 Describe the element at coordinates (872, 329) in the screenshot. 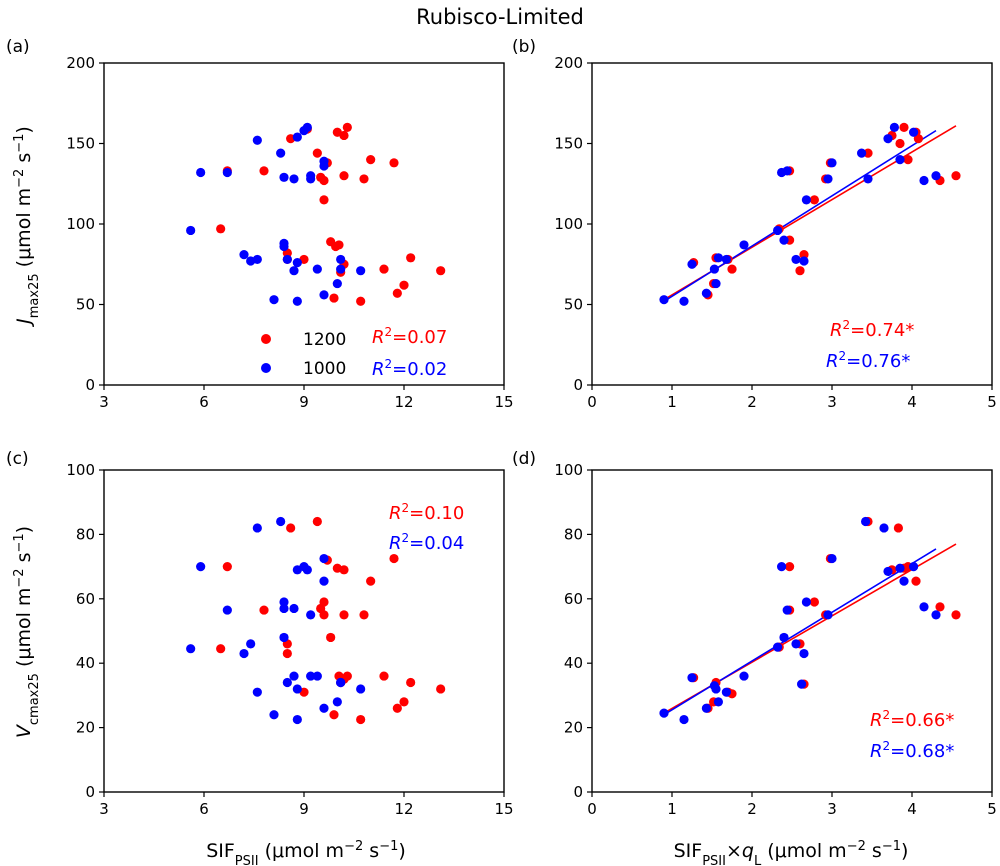

I see `r2-label-red: R2=0.74*` at that location.